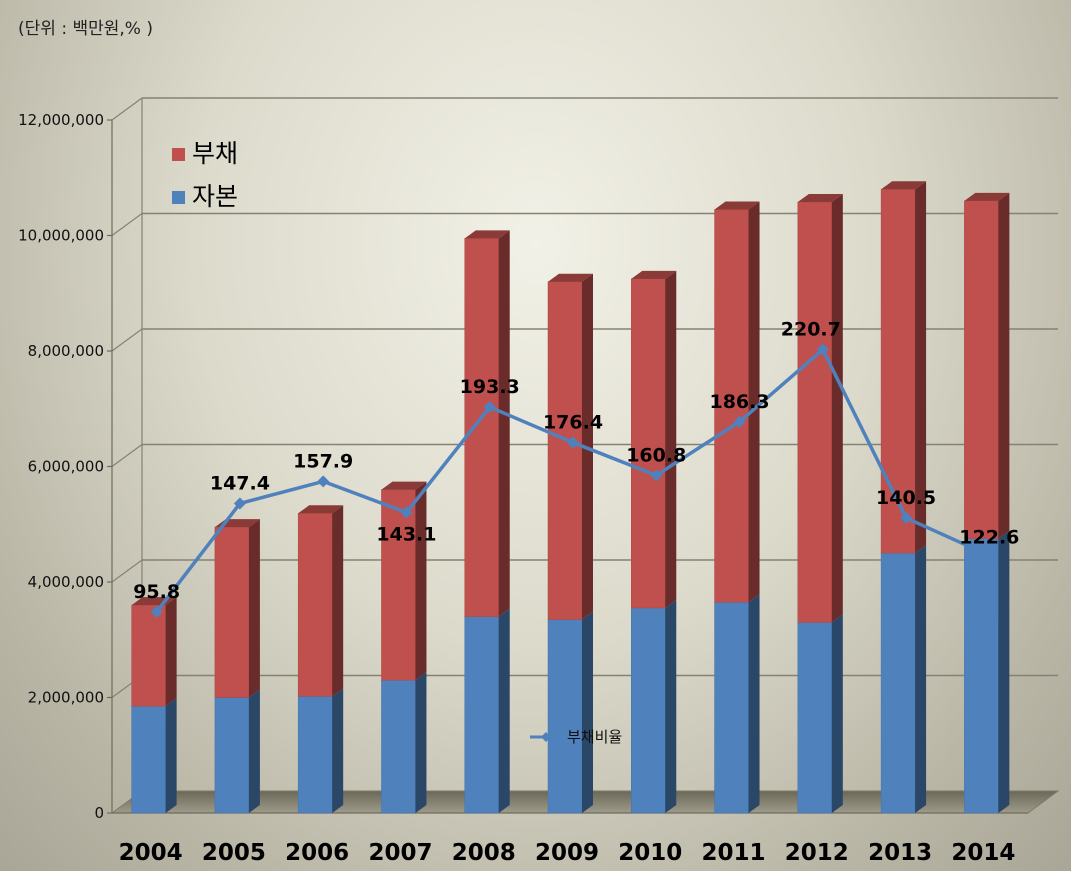 This screenshot has height=871, width=1071. What do you see at coordinates (234, 853) in the screenshot?
I see `x-tick-label: 2005` at bounding box center [234, 853].